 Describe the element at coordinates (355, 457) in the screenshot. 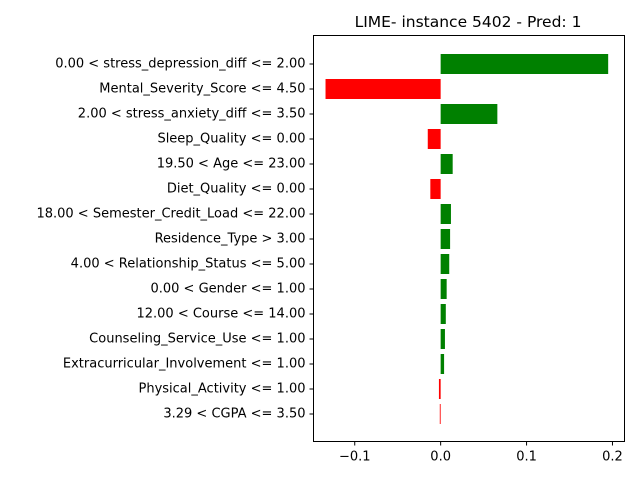

I see `x-tick-label: −0.1` at that location.